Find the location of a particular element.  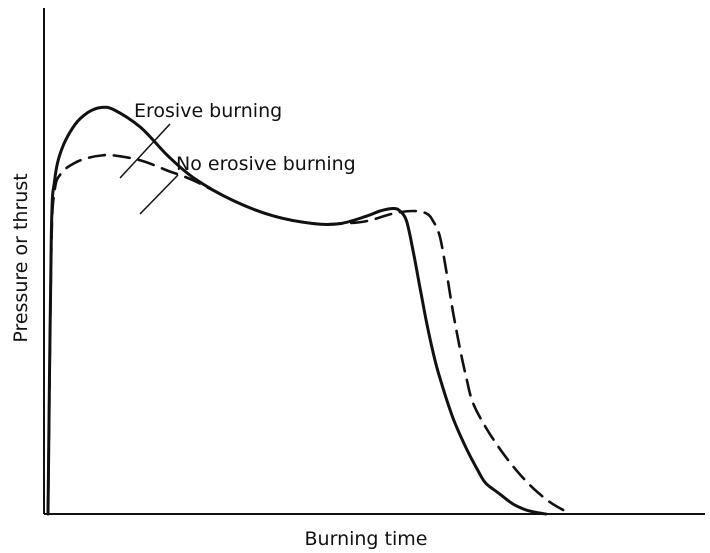

y-axis-label: Pressure or thrust is located at coordinates (21, 257).